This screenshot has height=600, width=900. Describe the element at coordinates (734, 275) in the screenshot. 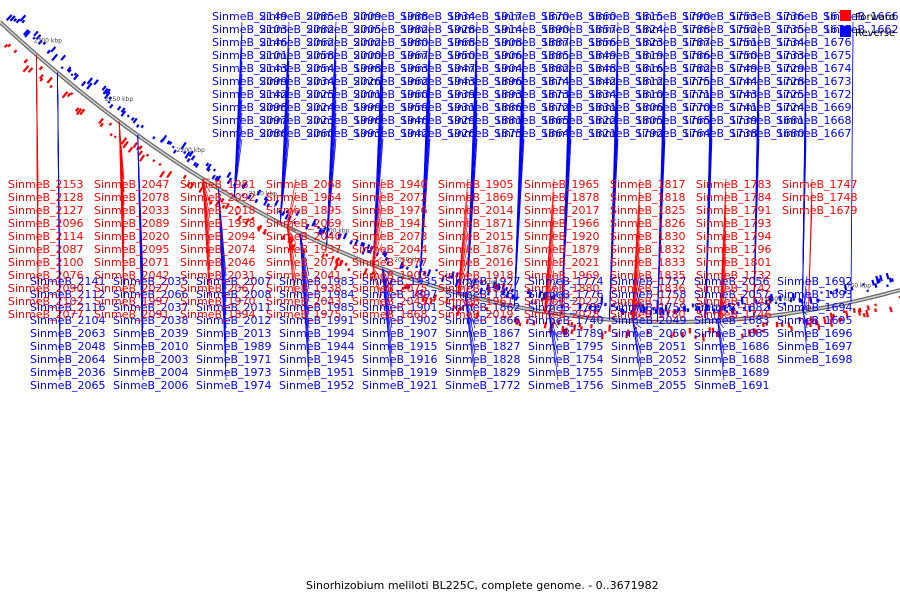

I see `gene-label: SinmeB_1732` at that location.